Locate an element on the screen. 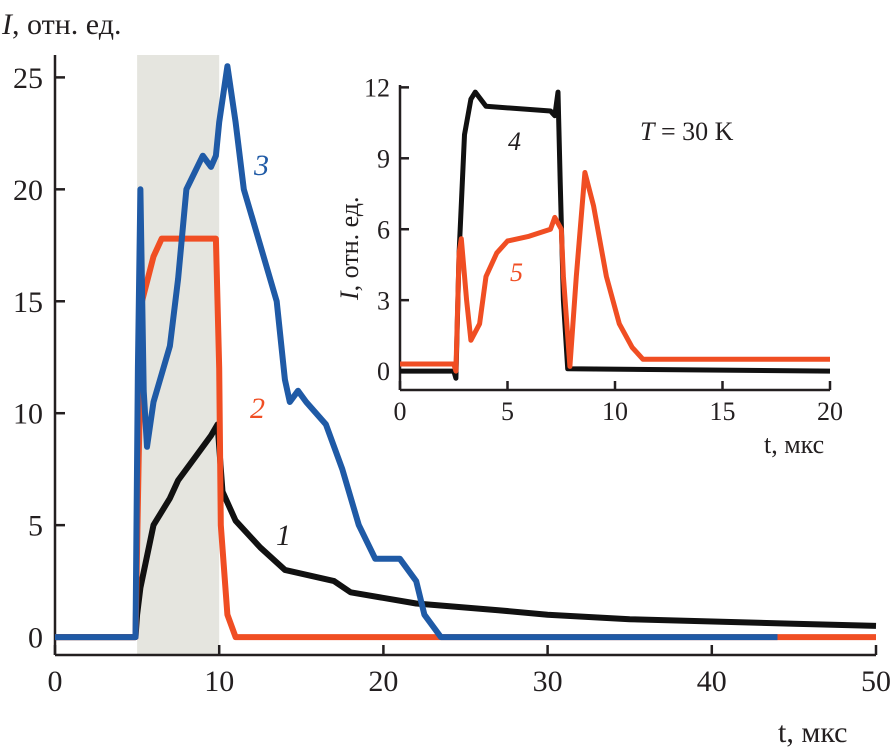 The height and width of the screenshot is (754, 896). main-y-tick-label: 15 is located at coordinates (28, 302).